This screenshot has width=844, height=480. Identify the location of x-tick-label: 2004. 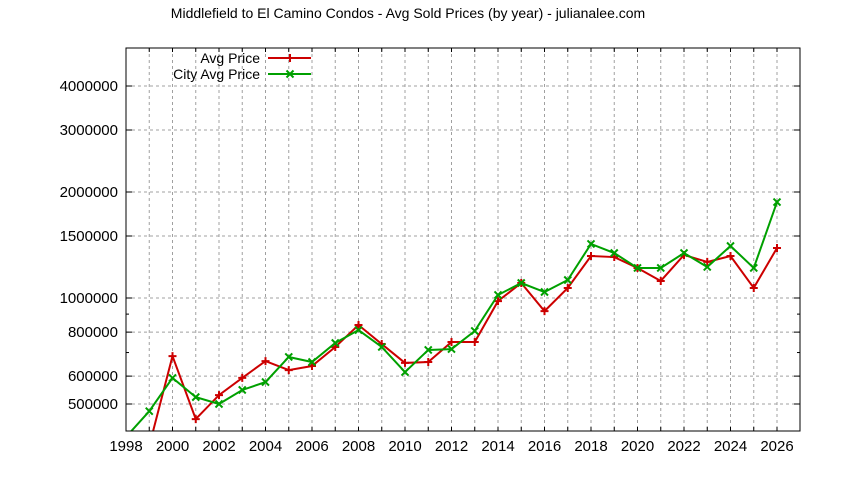
(265, 446).